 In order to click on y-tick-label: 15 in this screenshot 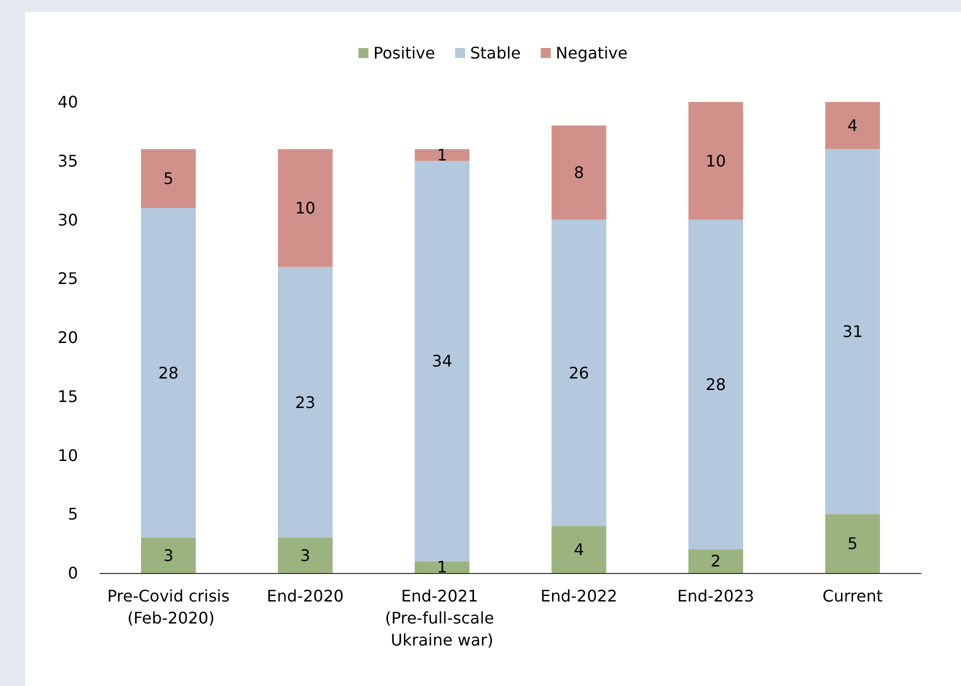, I will do `click(68, 396)`.